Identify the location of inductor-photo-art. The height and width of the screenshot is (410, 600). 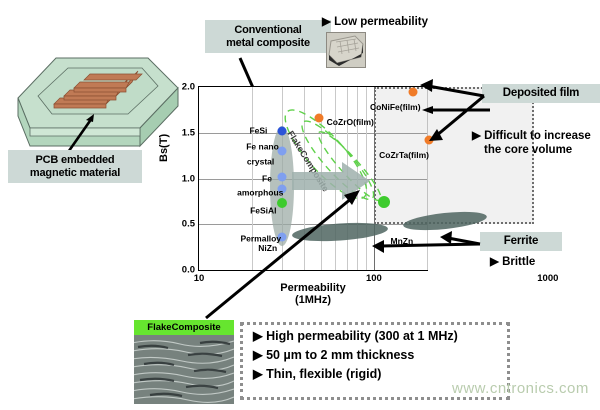
(346, 50).